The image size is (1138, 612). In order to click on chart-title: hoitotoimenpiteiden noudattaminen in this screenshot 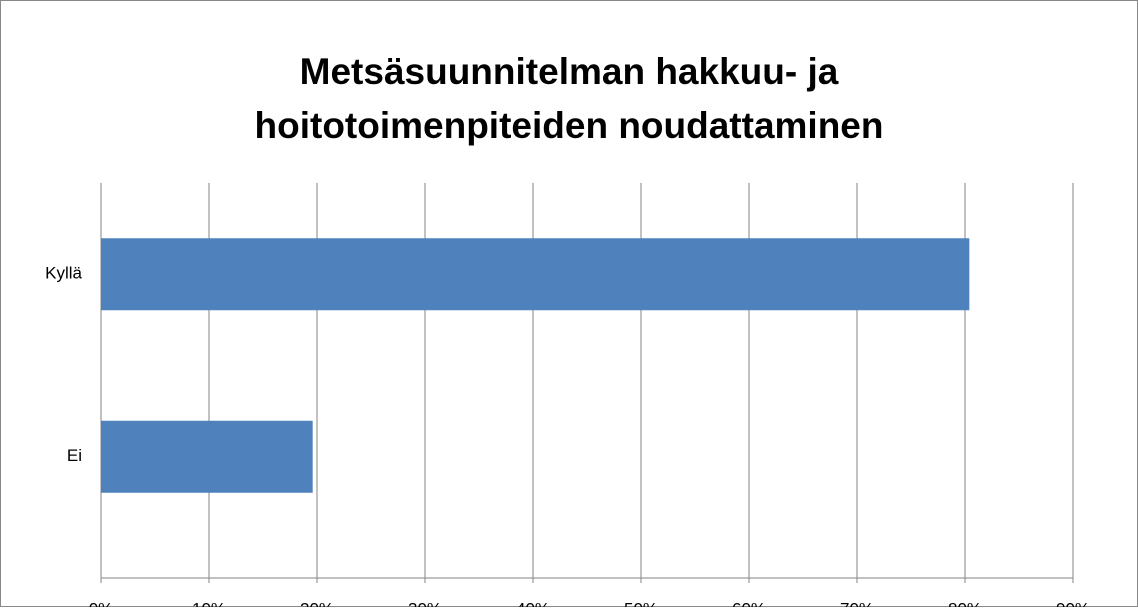, I will do `click(569, 125)`.